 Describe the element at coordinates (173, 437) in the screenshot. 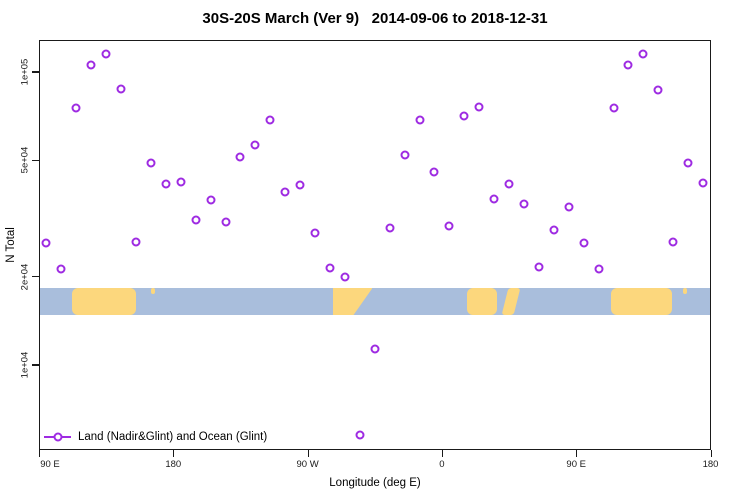

I see `legend-label: Land (Nadir&Glint) and Ocean (Glint)` at that location.